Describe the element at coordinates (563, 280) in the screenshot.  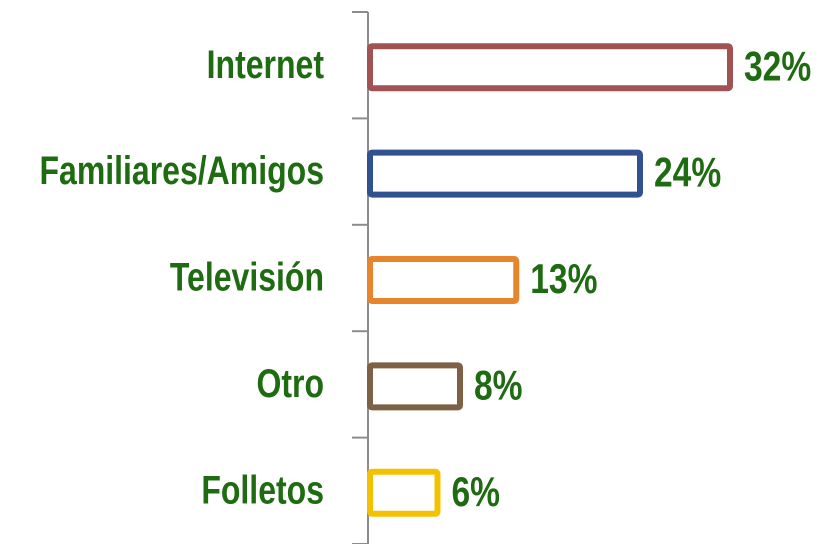
I see `value-label: 13%` at that location.